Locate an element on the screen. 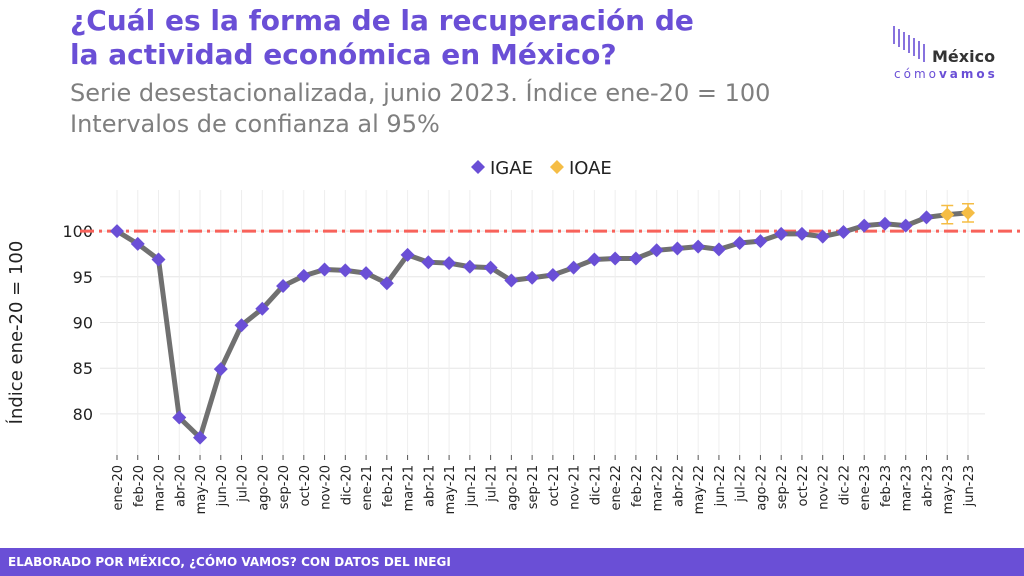 This screenshot has width=1024, height=576. x-tick-label: ene-23 is located at coordinates (865, 487).